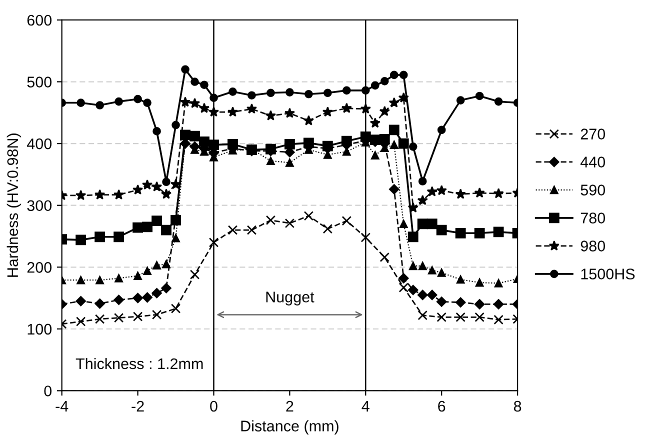 This screenshot has width=651, height=444. I want to click on annotation: Nugget, so click(290, 299).